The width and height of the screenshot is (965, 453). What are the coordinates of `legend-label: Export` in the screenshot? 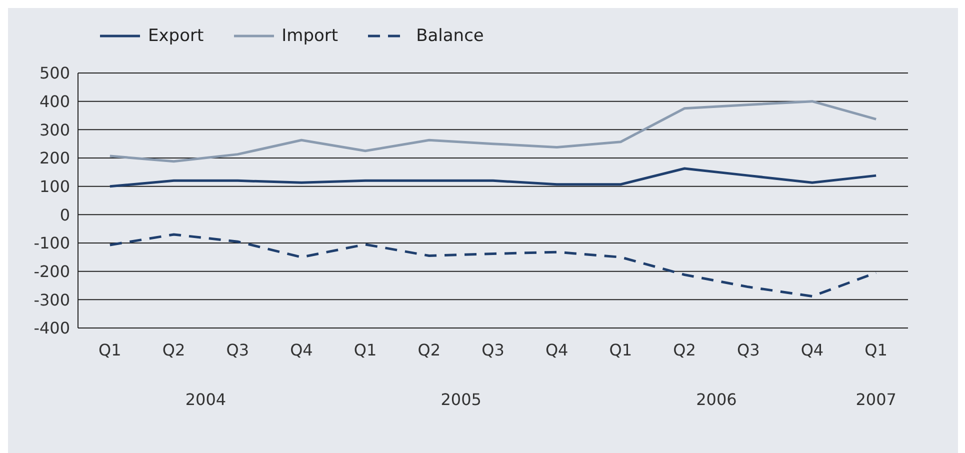 It's located at (176, 36).